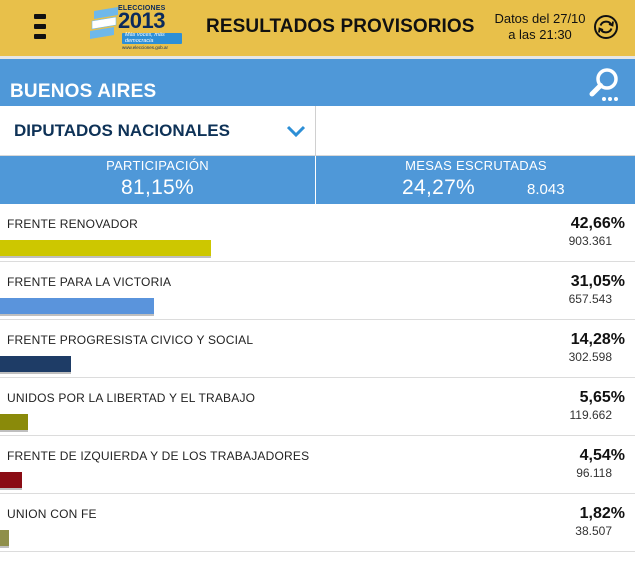 The image size is (635, 562). I want to click on result-percent: 5,65%, so click(602, 397).